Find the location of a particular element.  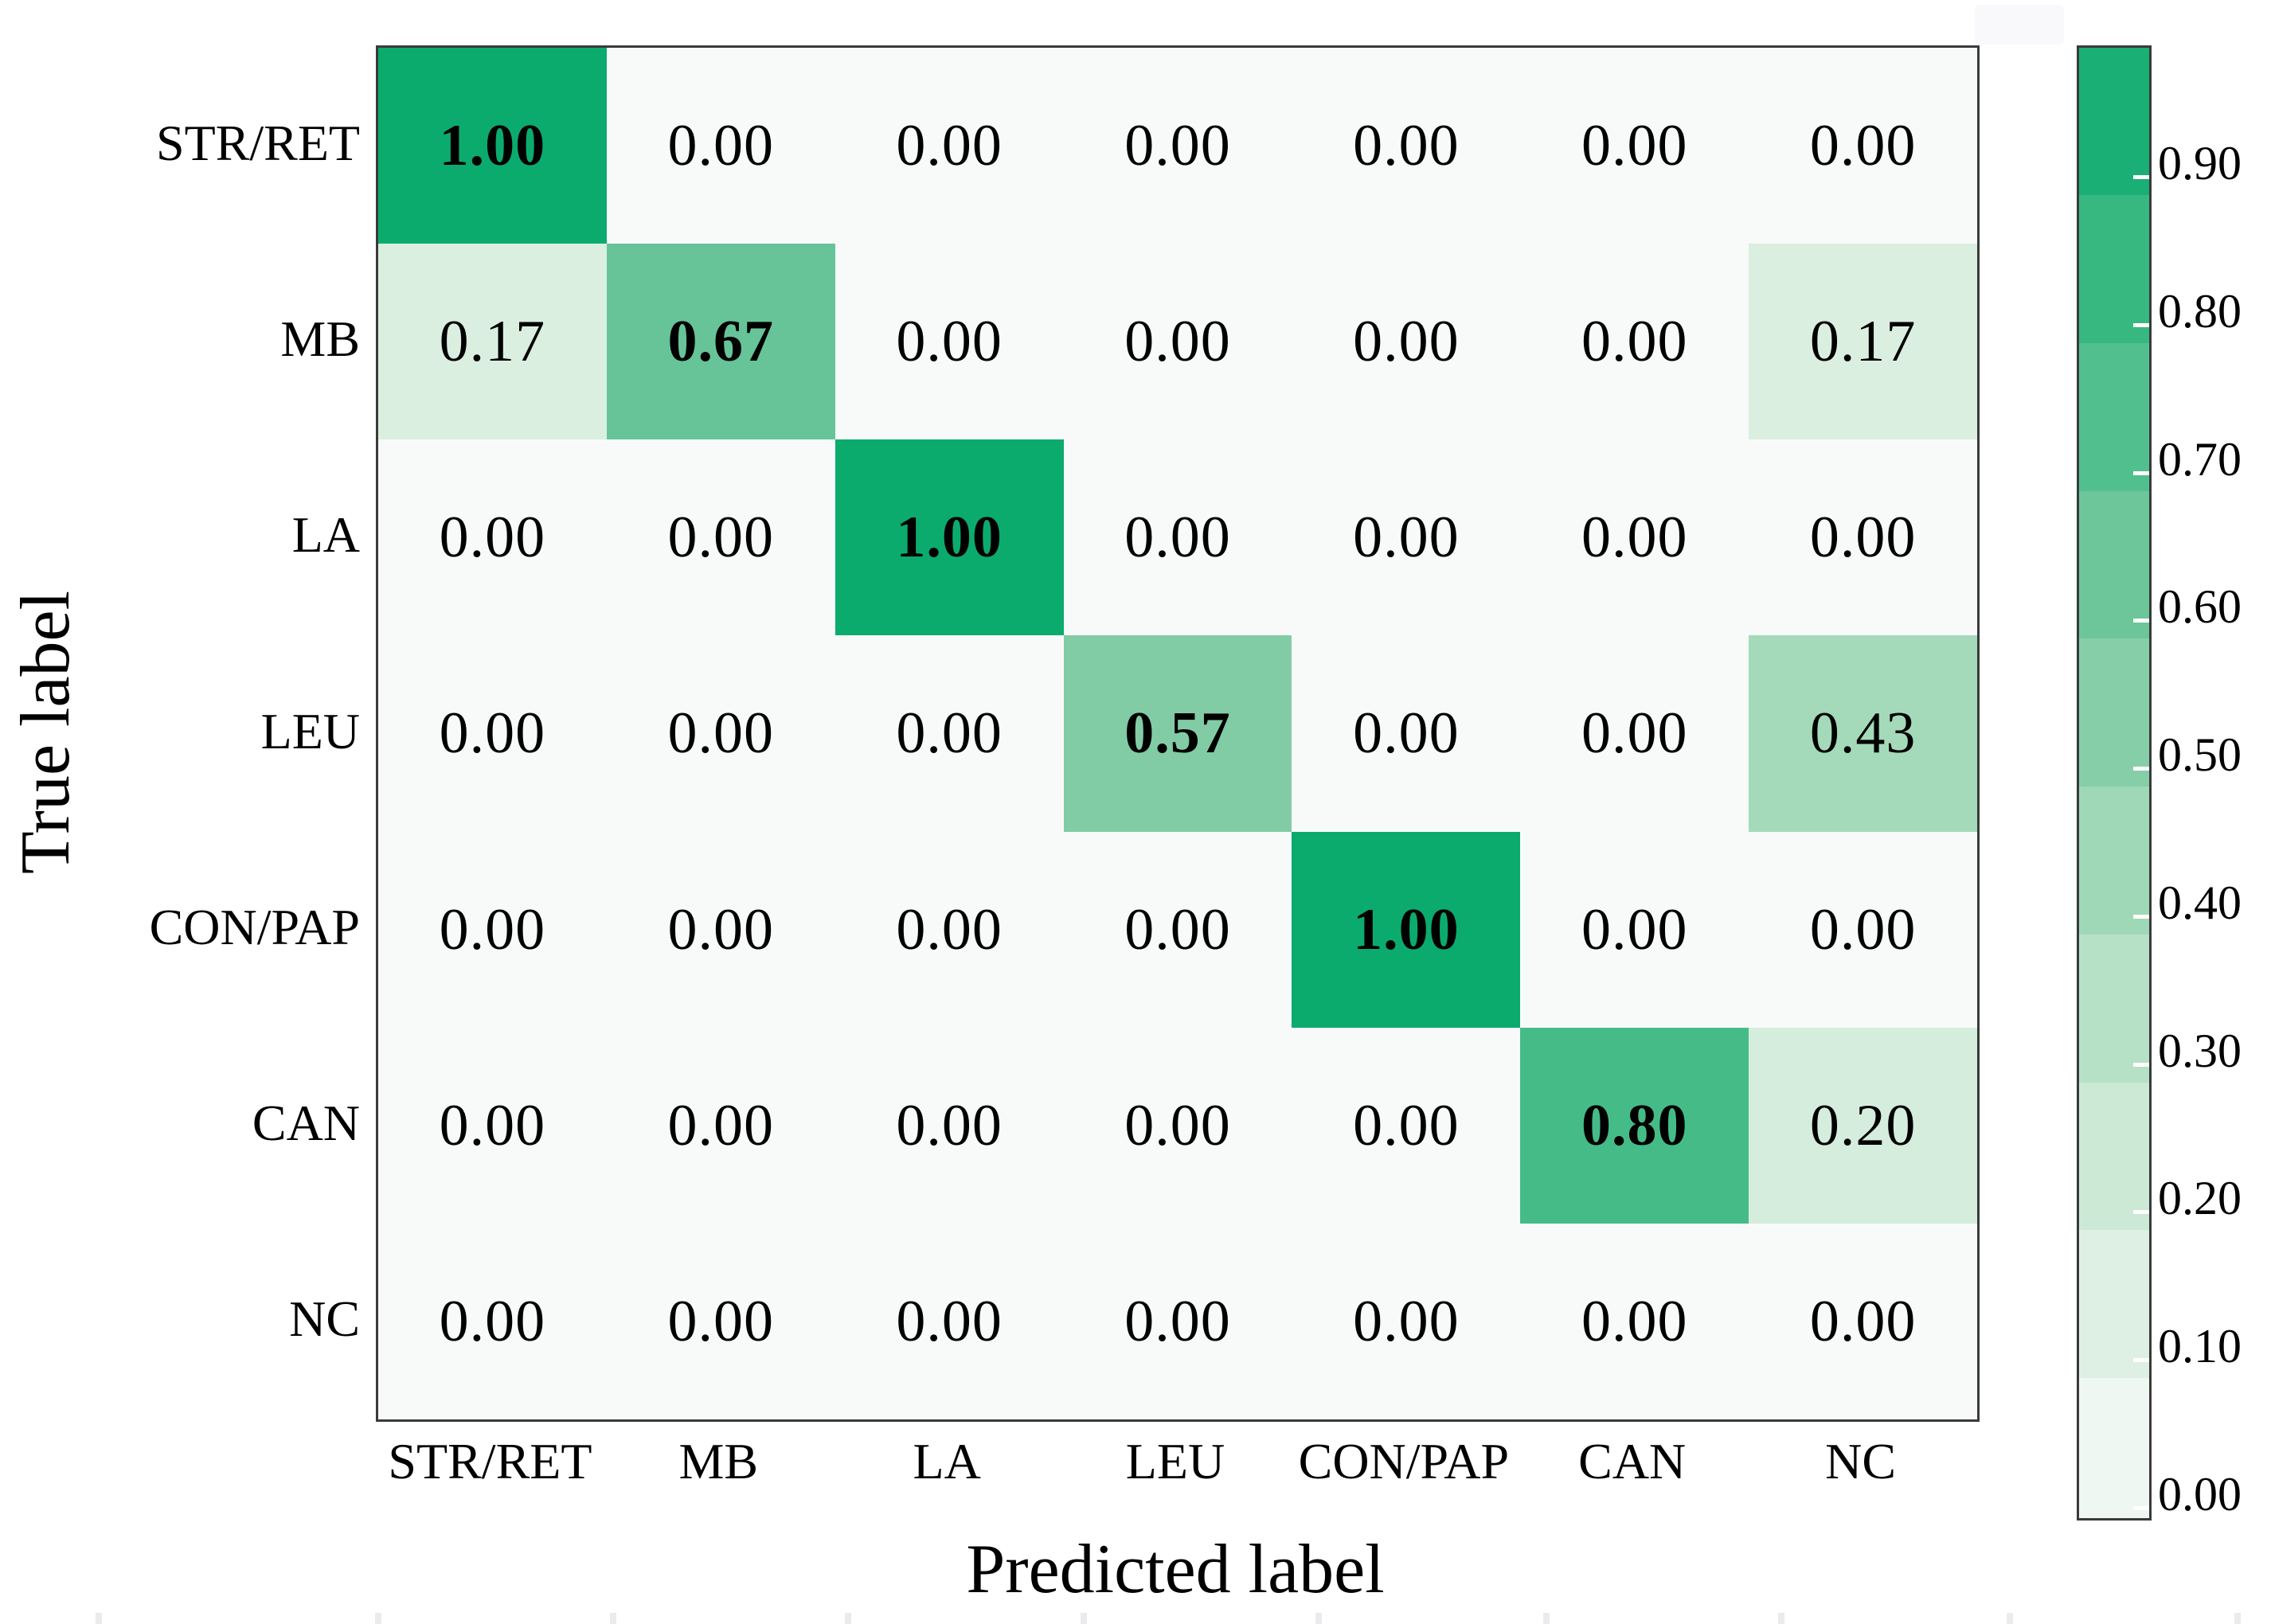

y-tick-label: NC is located at coordinates (325, 1318).